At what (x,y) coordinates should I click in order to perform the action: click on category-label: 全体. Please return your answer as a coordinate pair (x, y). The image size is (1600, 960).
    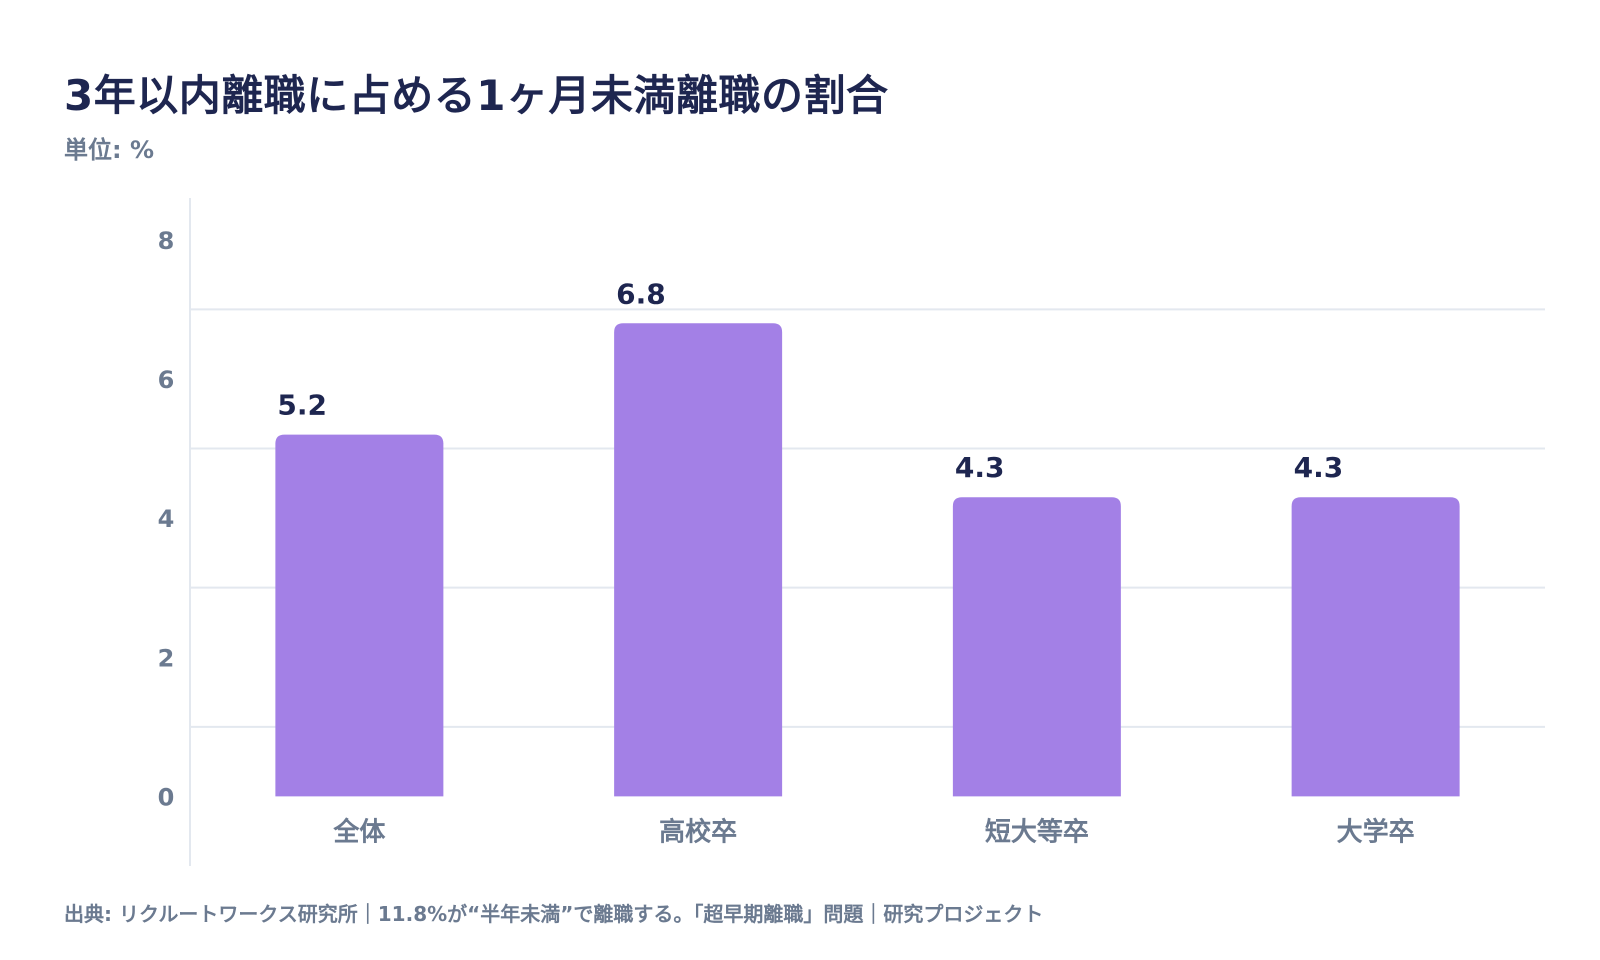
    Looking at the image, I should click on (359, 831).